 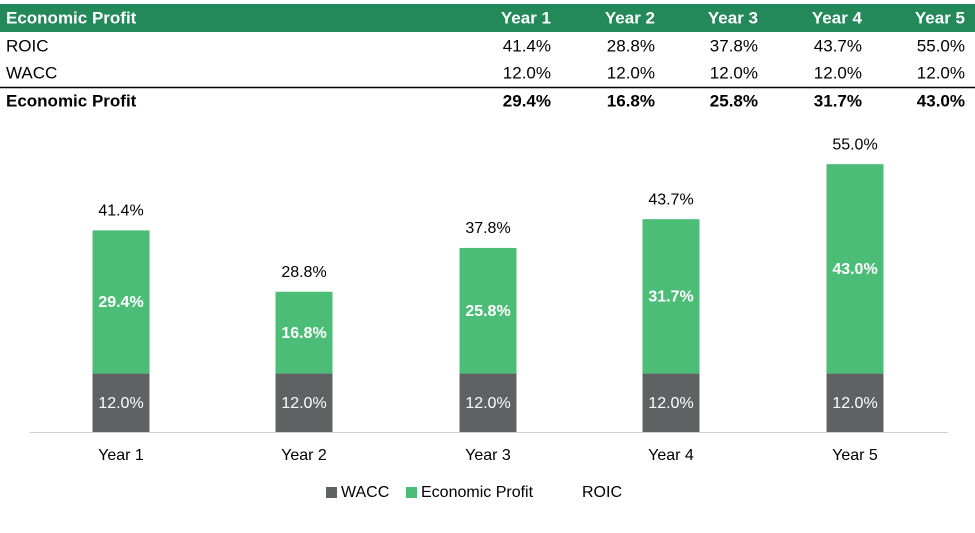 I want to click on legend-label: WACC, so click(x=365, y=492).